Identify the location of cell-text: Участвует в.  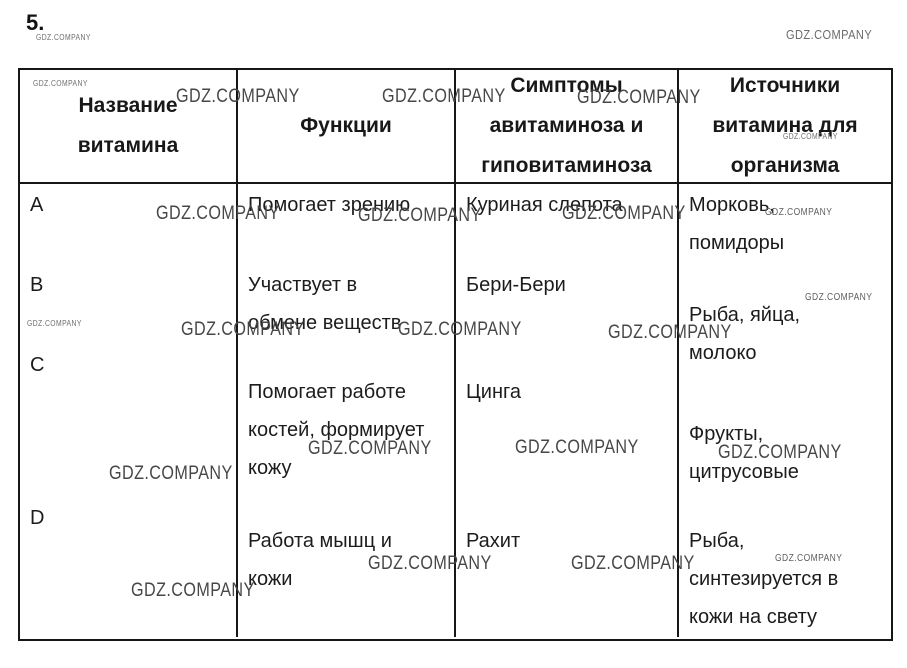
(303, 285).